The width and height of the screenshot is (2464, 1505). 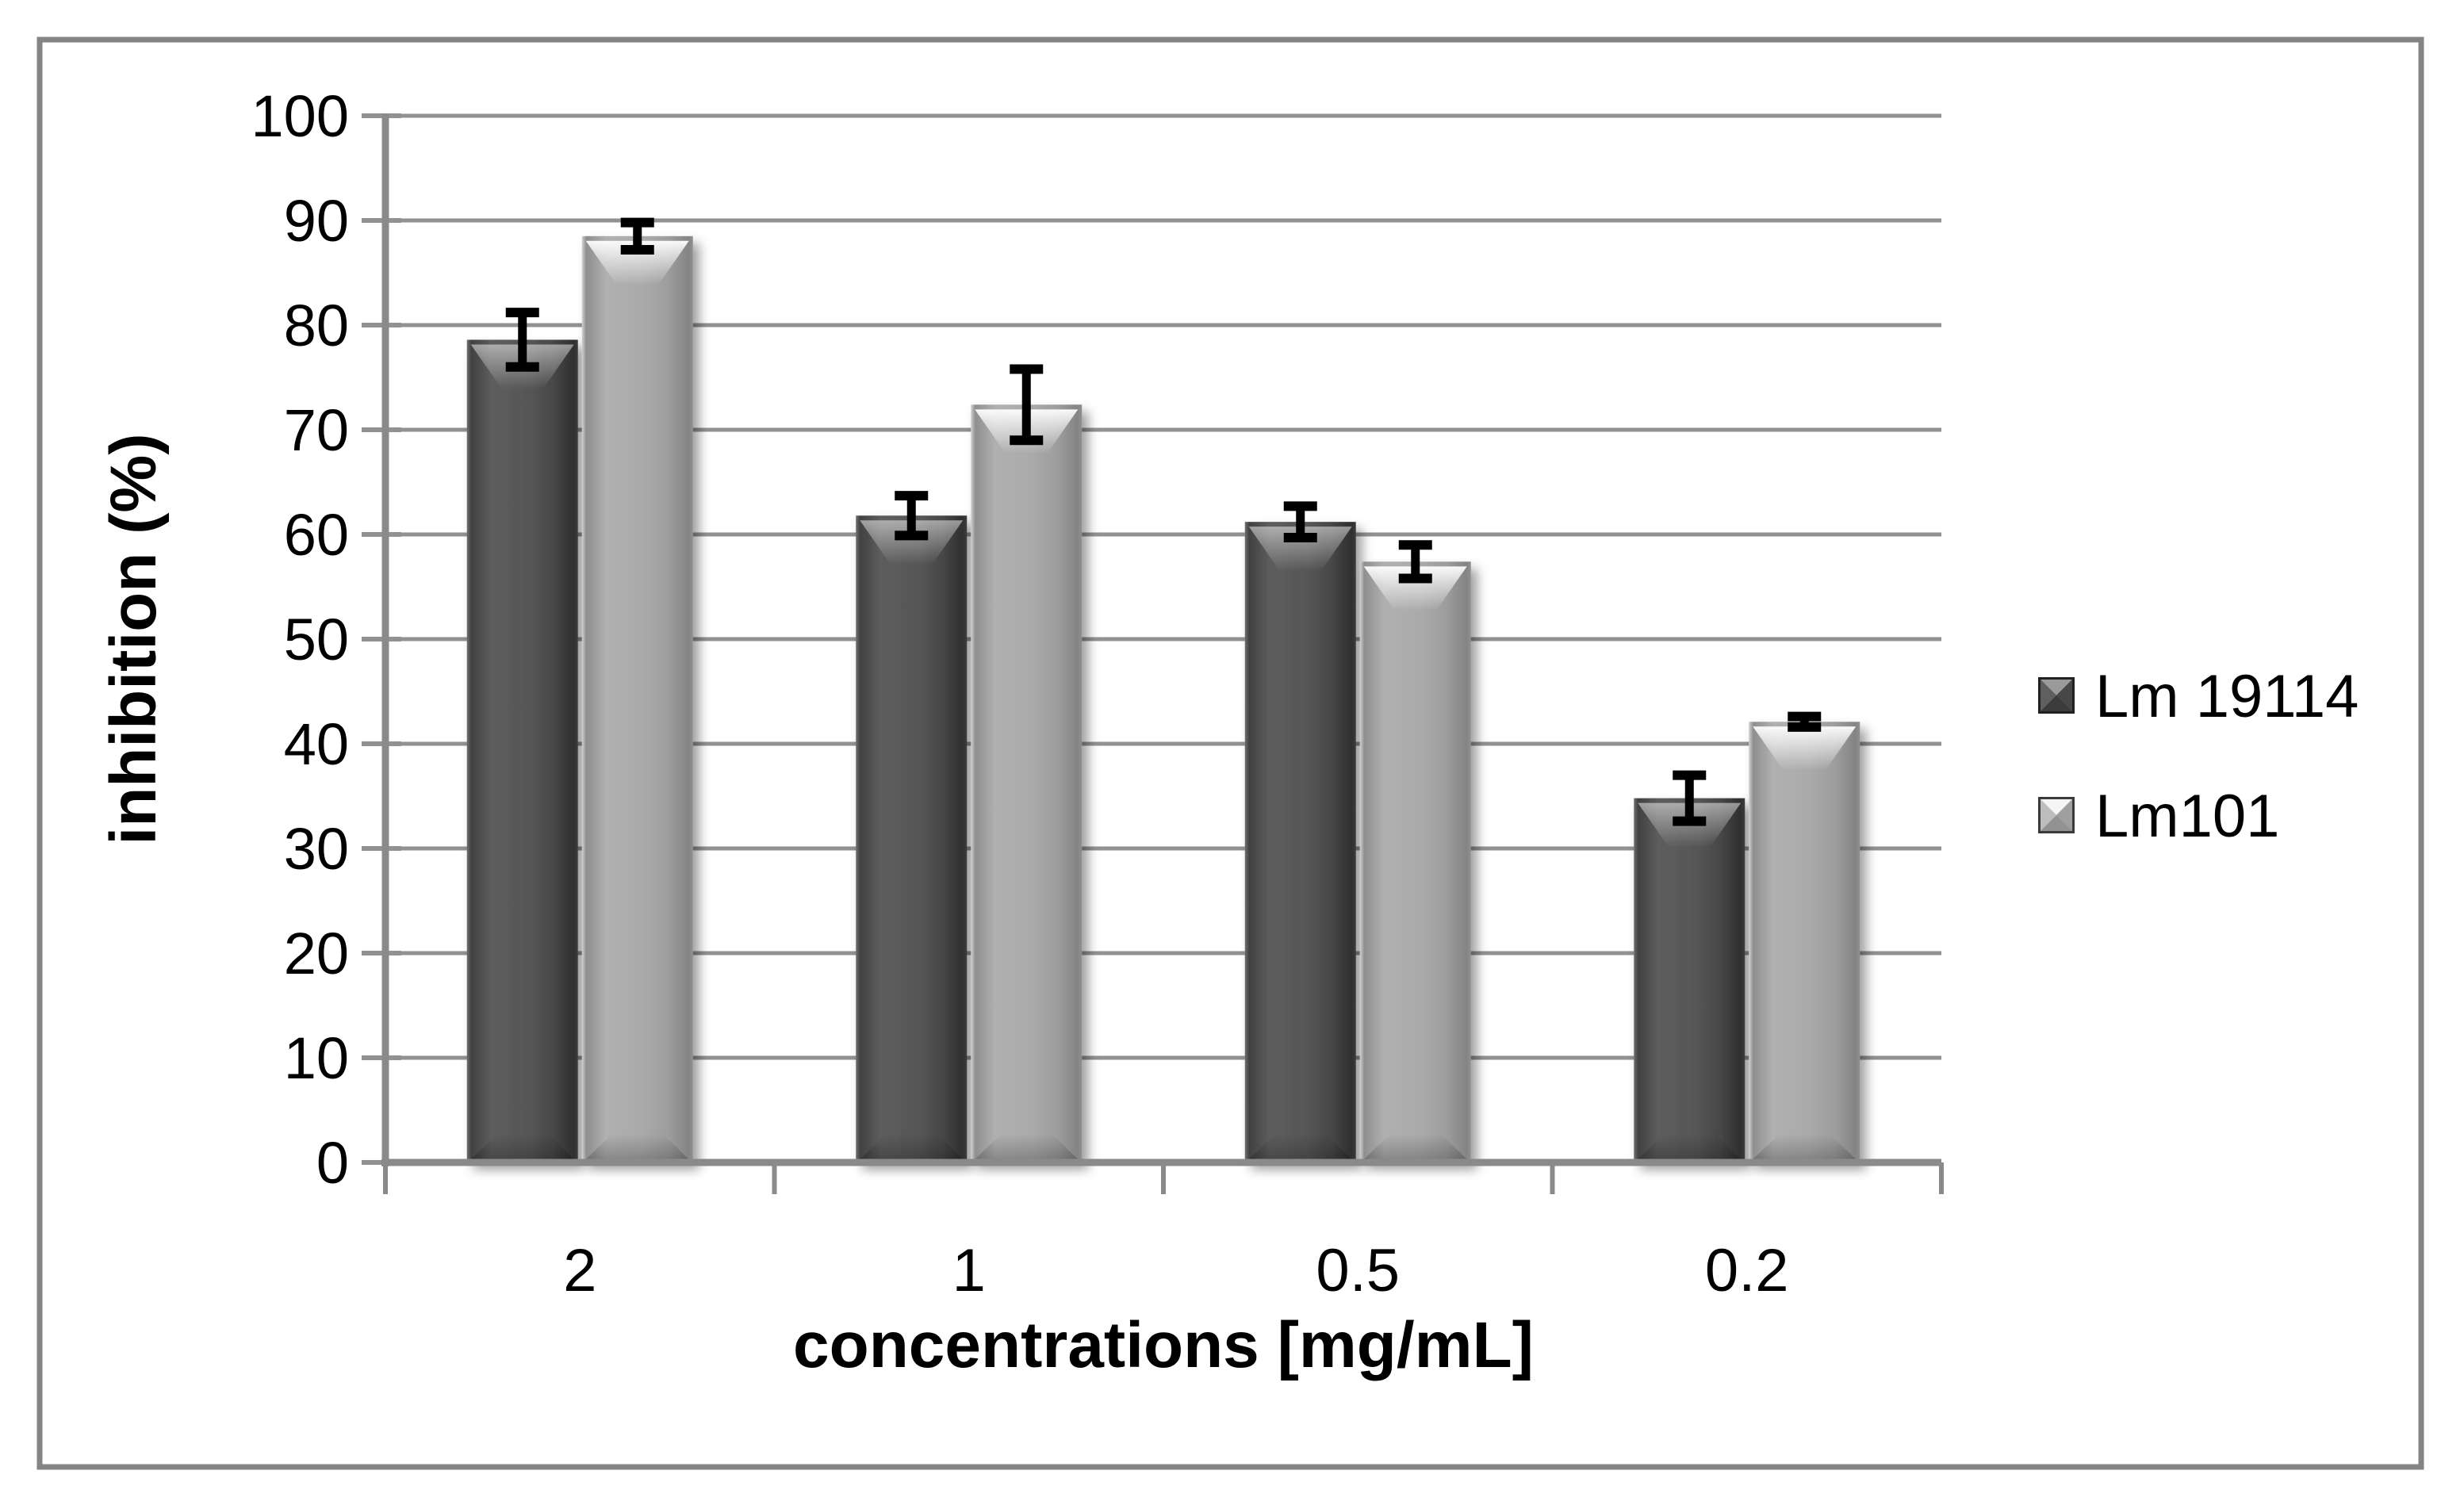 I want to click on y-tick-label: 0, so click(x=332, y=1163).